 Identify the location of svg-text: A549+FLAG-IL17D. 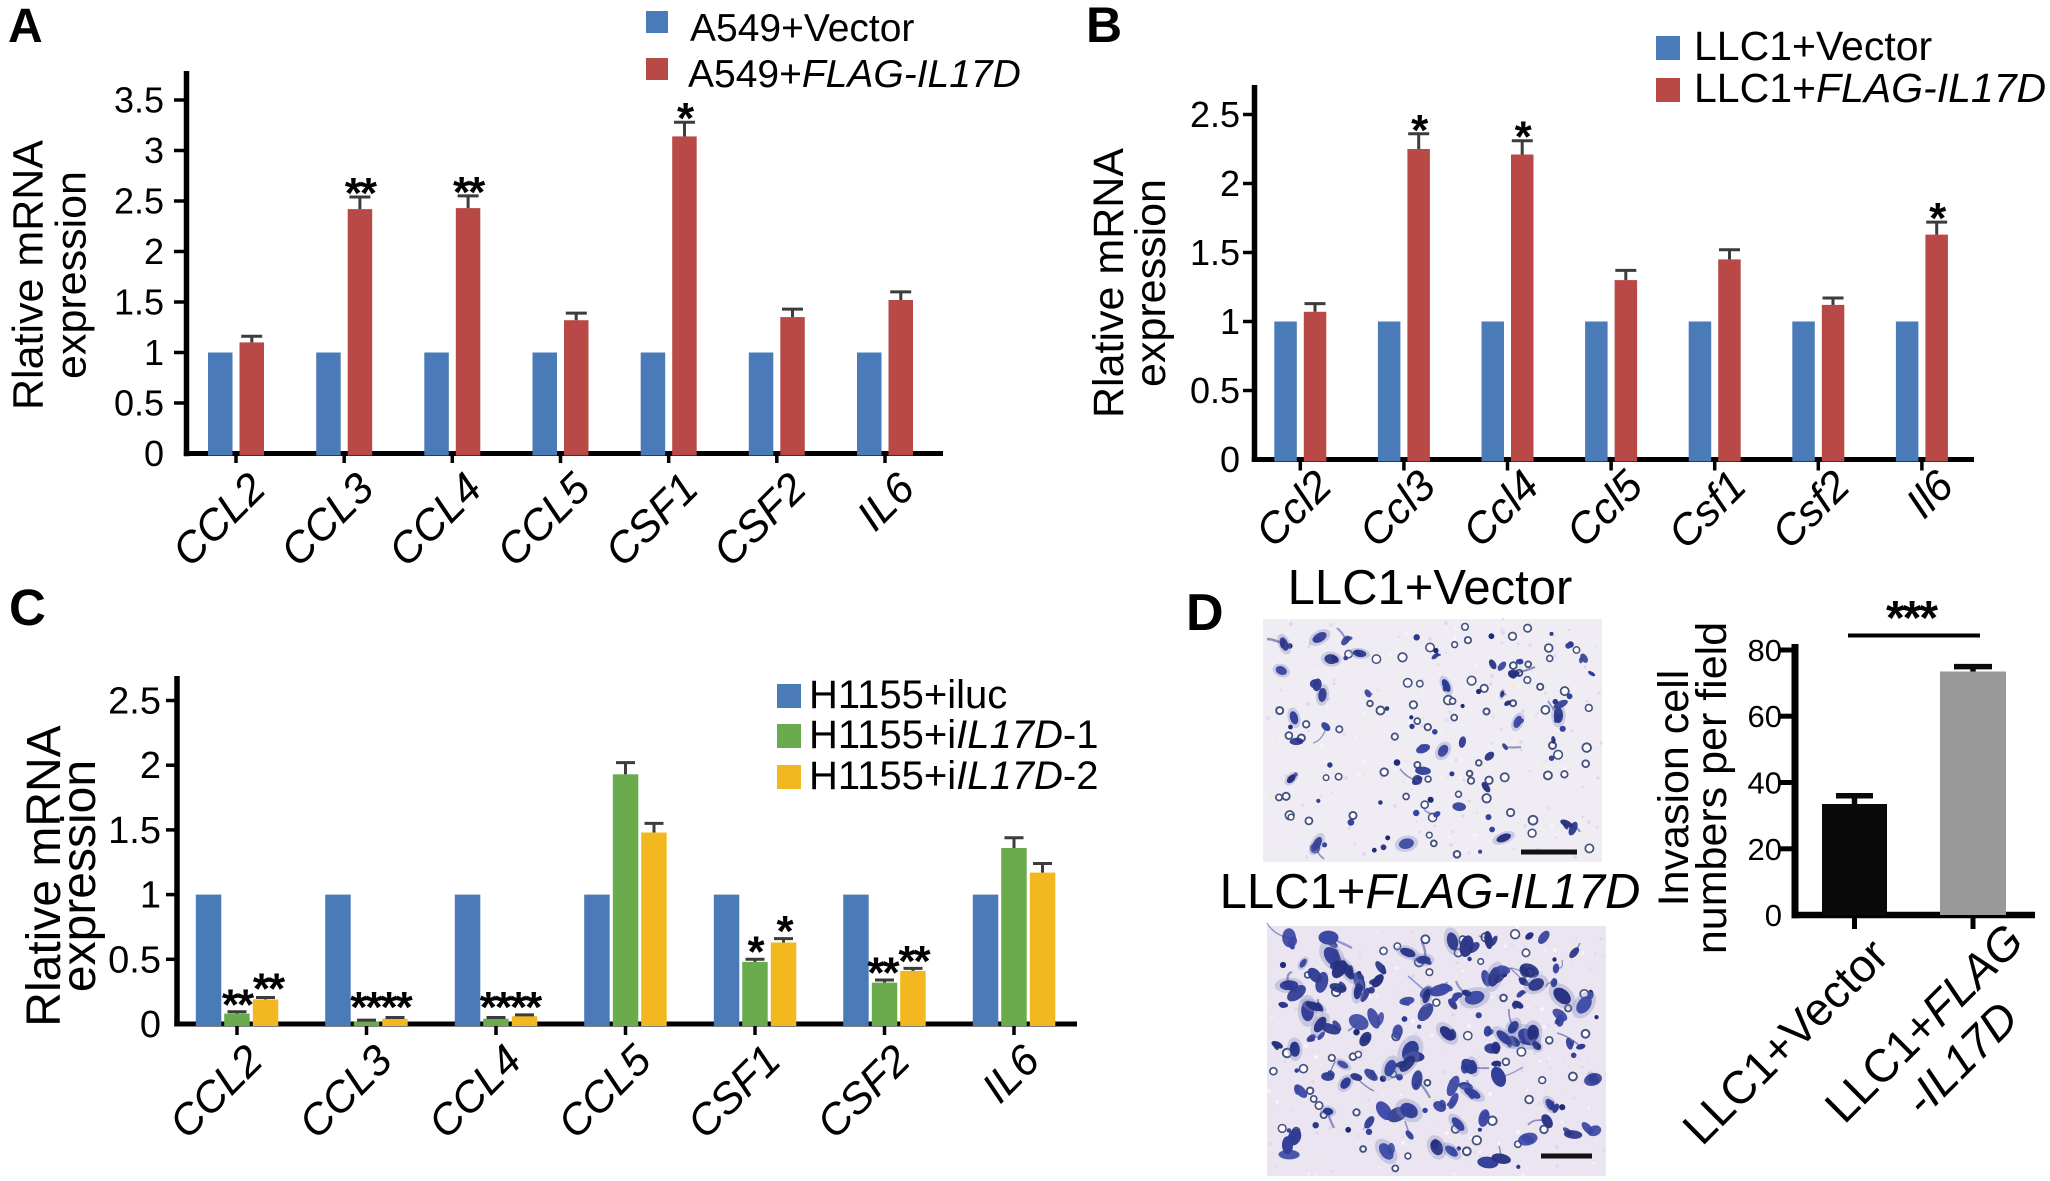
(854, 74).